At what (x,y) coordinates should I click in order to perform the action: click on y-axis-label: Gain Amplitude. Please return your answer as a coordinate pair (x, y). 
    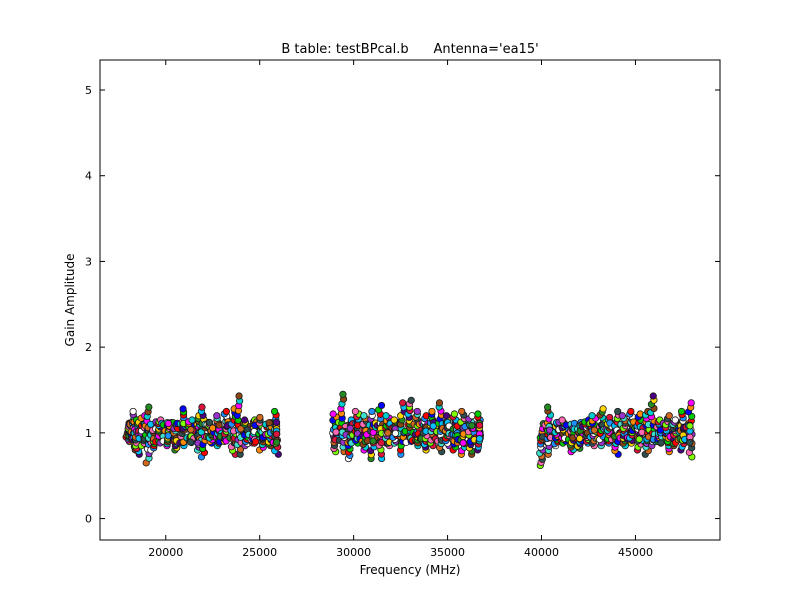
    Looking at the image, I should click on (70, 300).